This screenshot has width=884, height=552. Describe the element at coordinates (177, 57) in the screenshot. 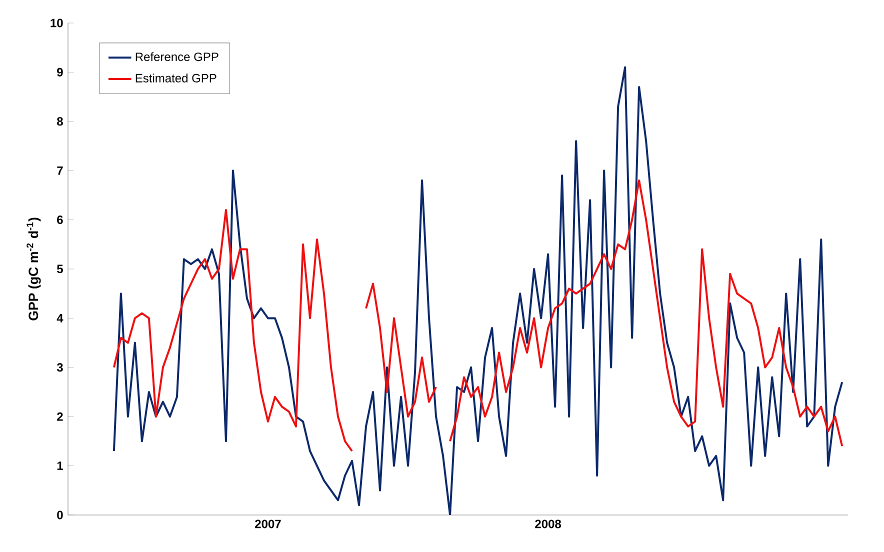

I see `legend-label: Reference GPP` at that location.